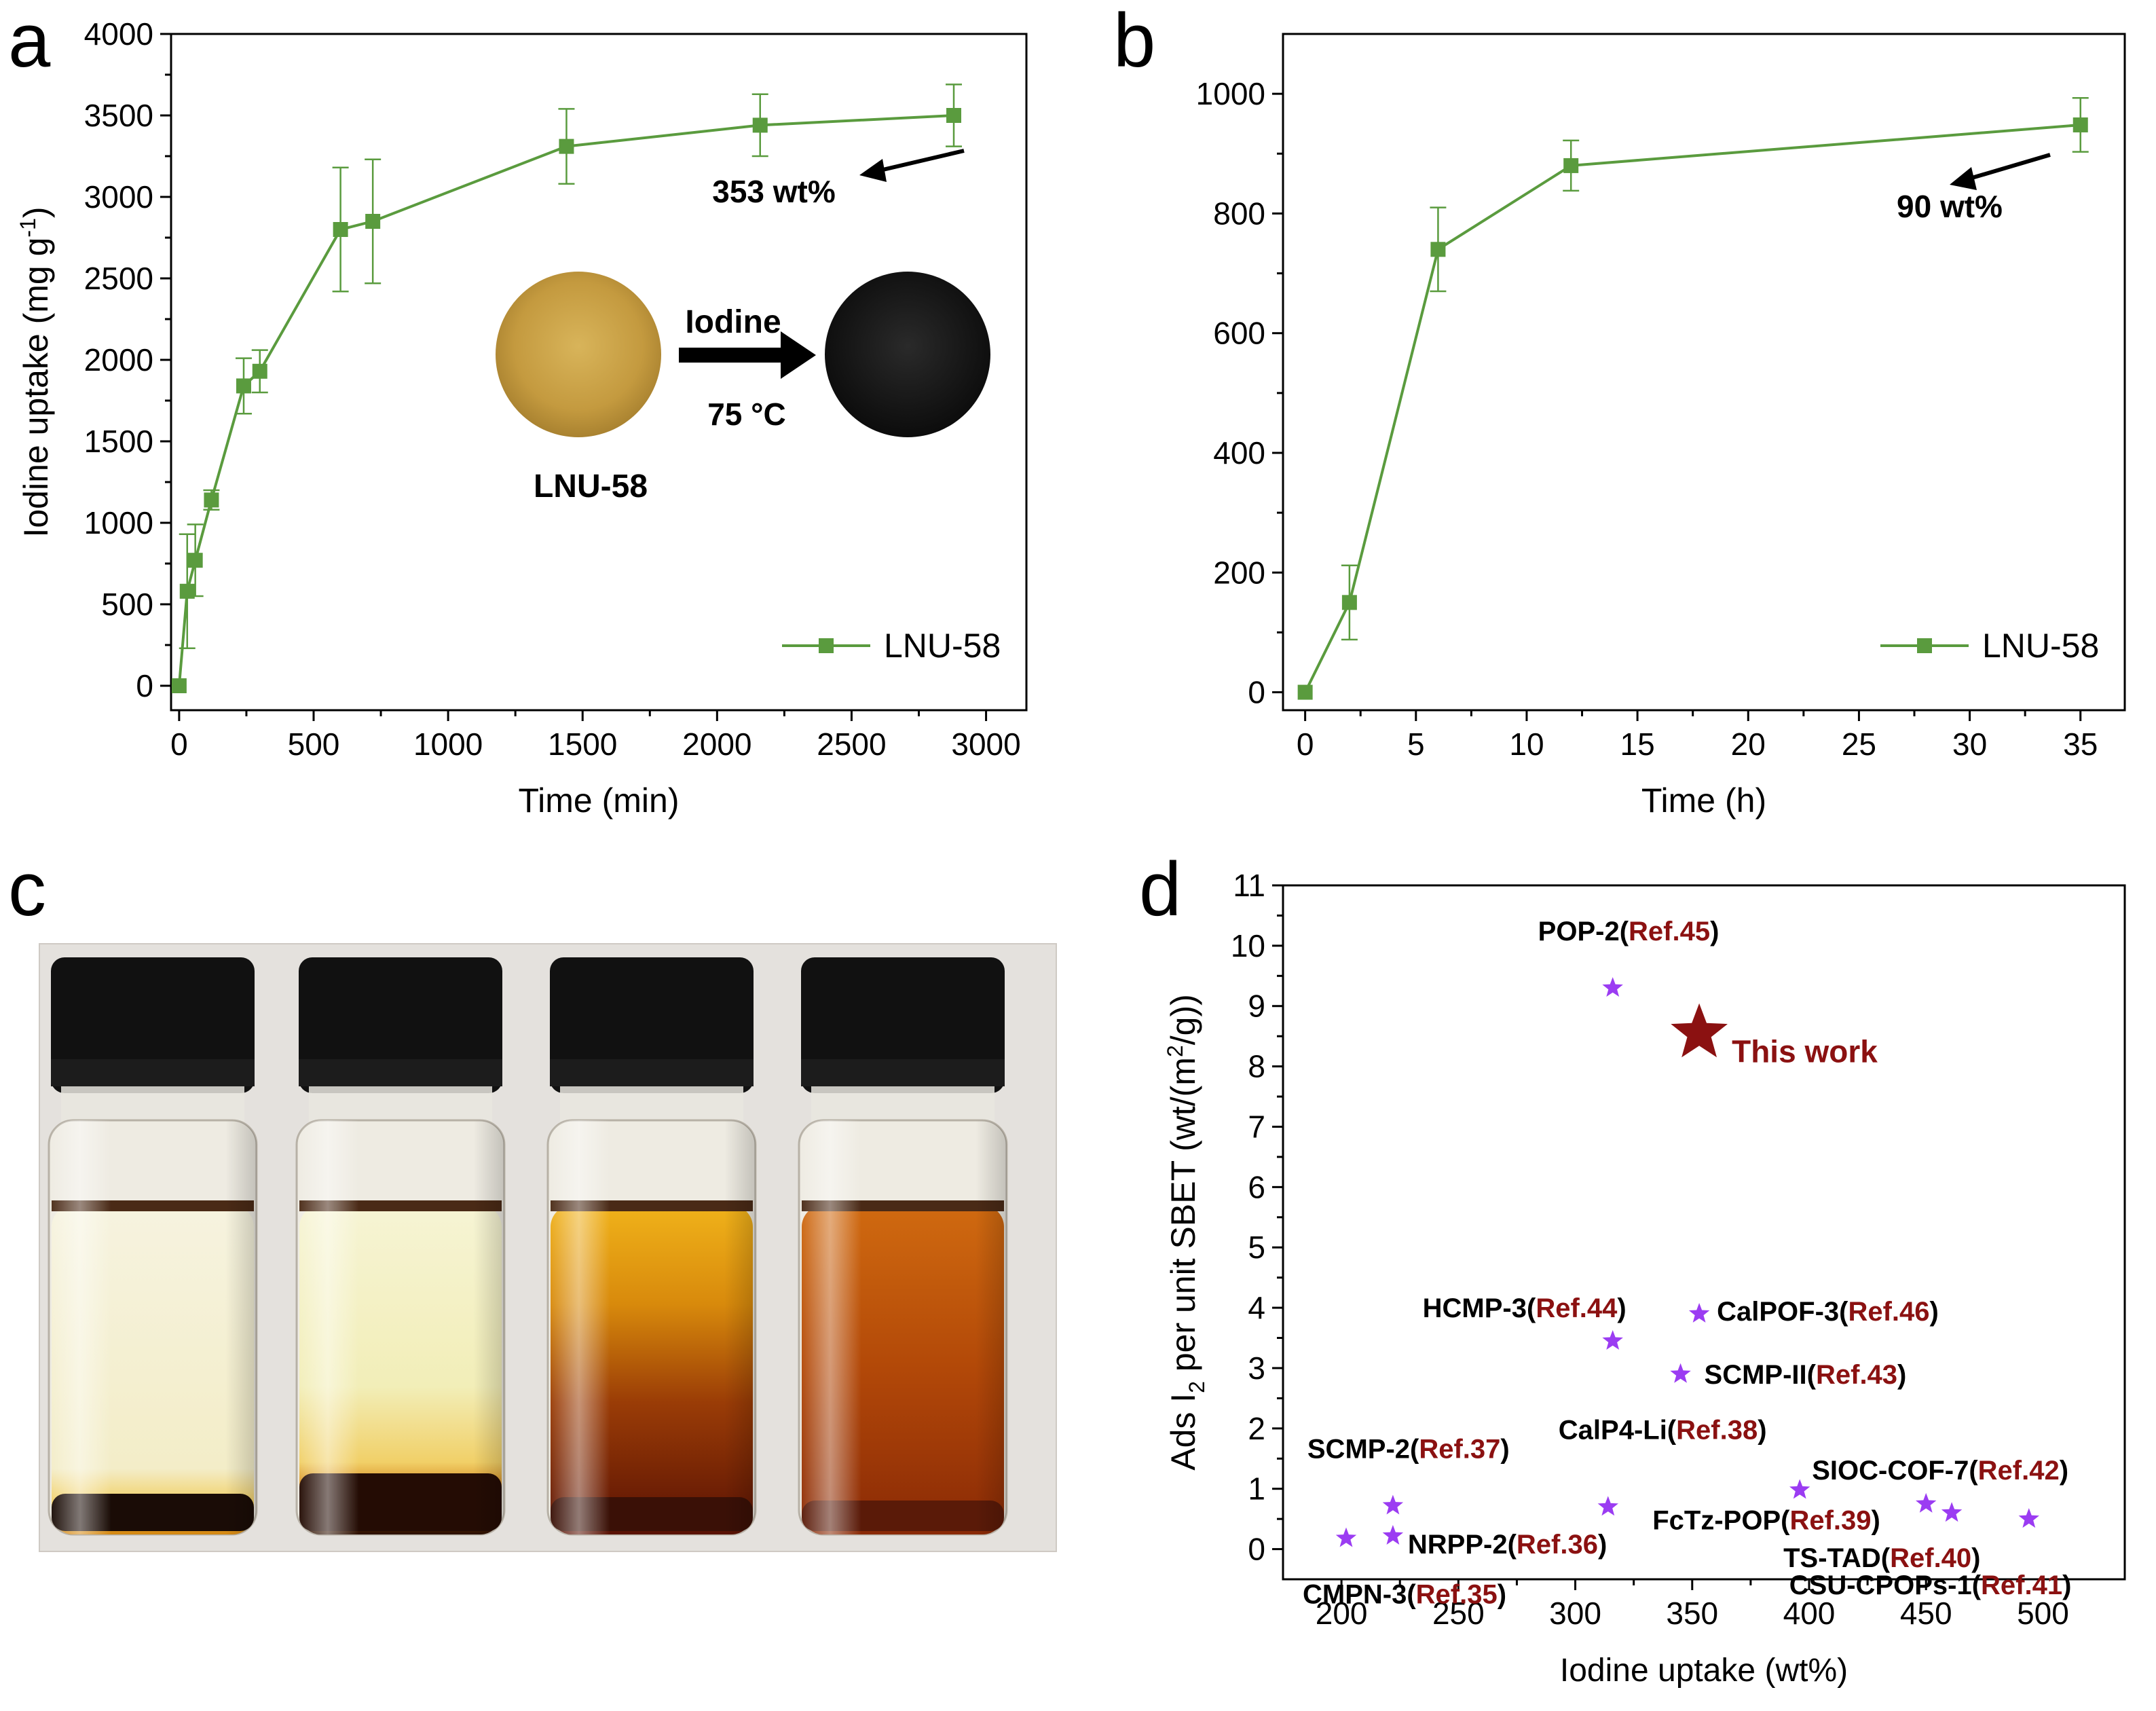 The height and width of the screenshot is (1711, 2156). Describe the element at coordinates (774, 191) in the screenshot. I see `annotation-label: 353 wt%` at that location.